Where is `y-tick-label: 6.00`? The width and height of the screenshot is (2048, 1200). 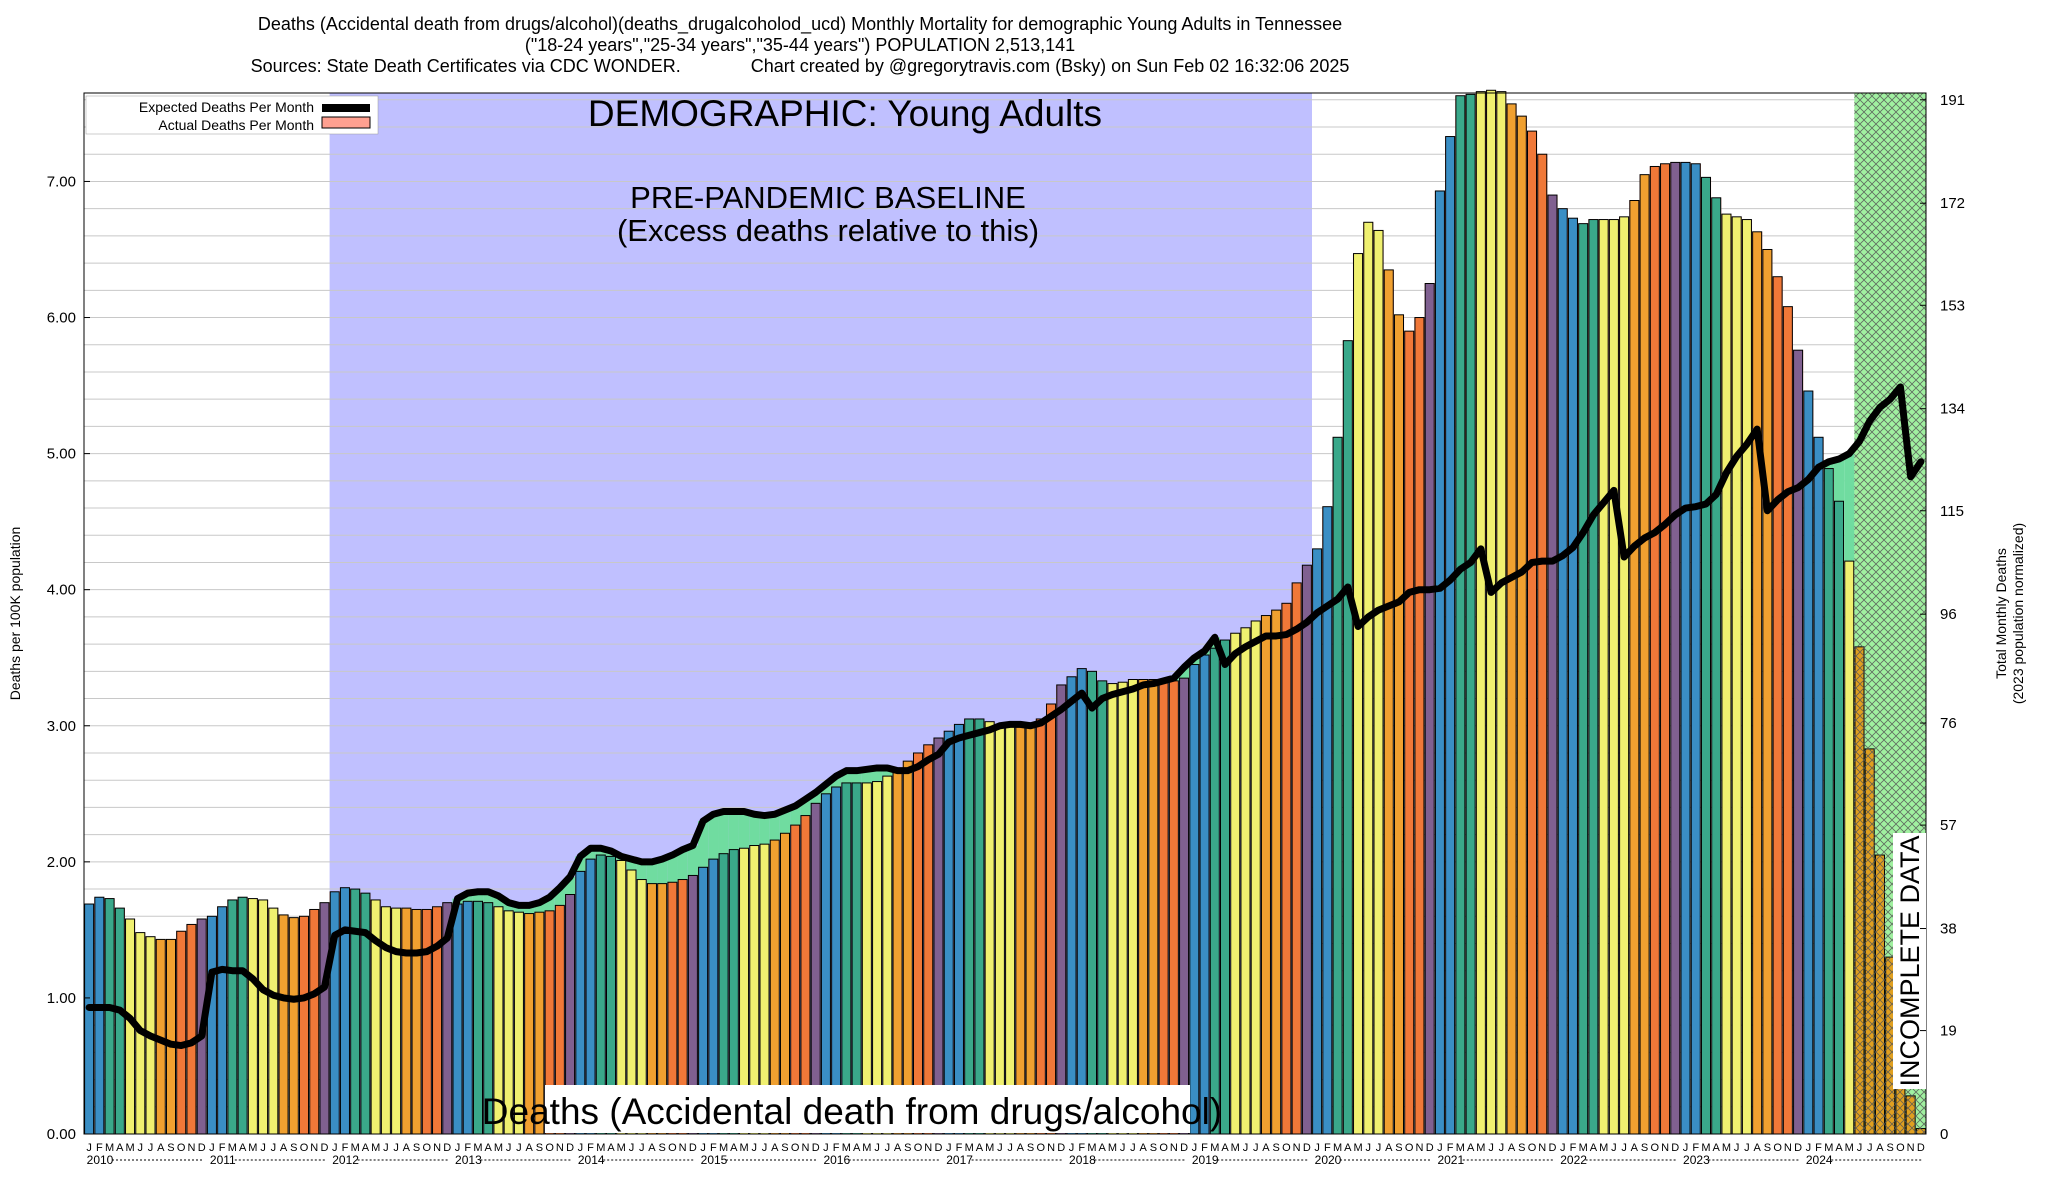
y-tick-label: 6.00 is located at coordinates (61, 318).